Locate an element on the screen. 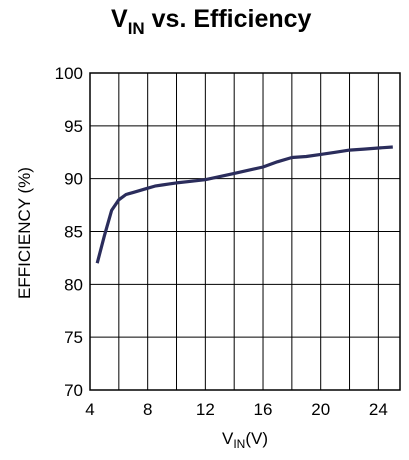 The height and width of the screenshot is (460, 409). y-tick-labels: 70 75 80 85 90 95 100 is located at coordinates (69, 232).